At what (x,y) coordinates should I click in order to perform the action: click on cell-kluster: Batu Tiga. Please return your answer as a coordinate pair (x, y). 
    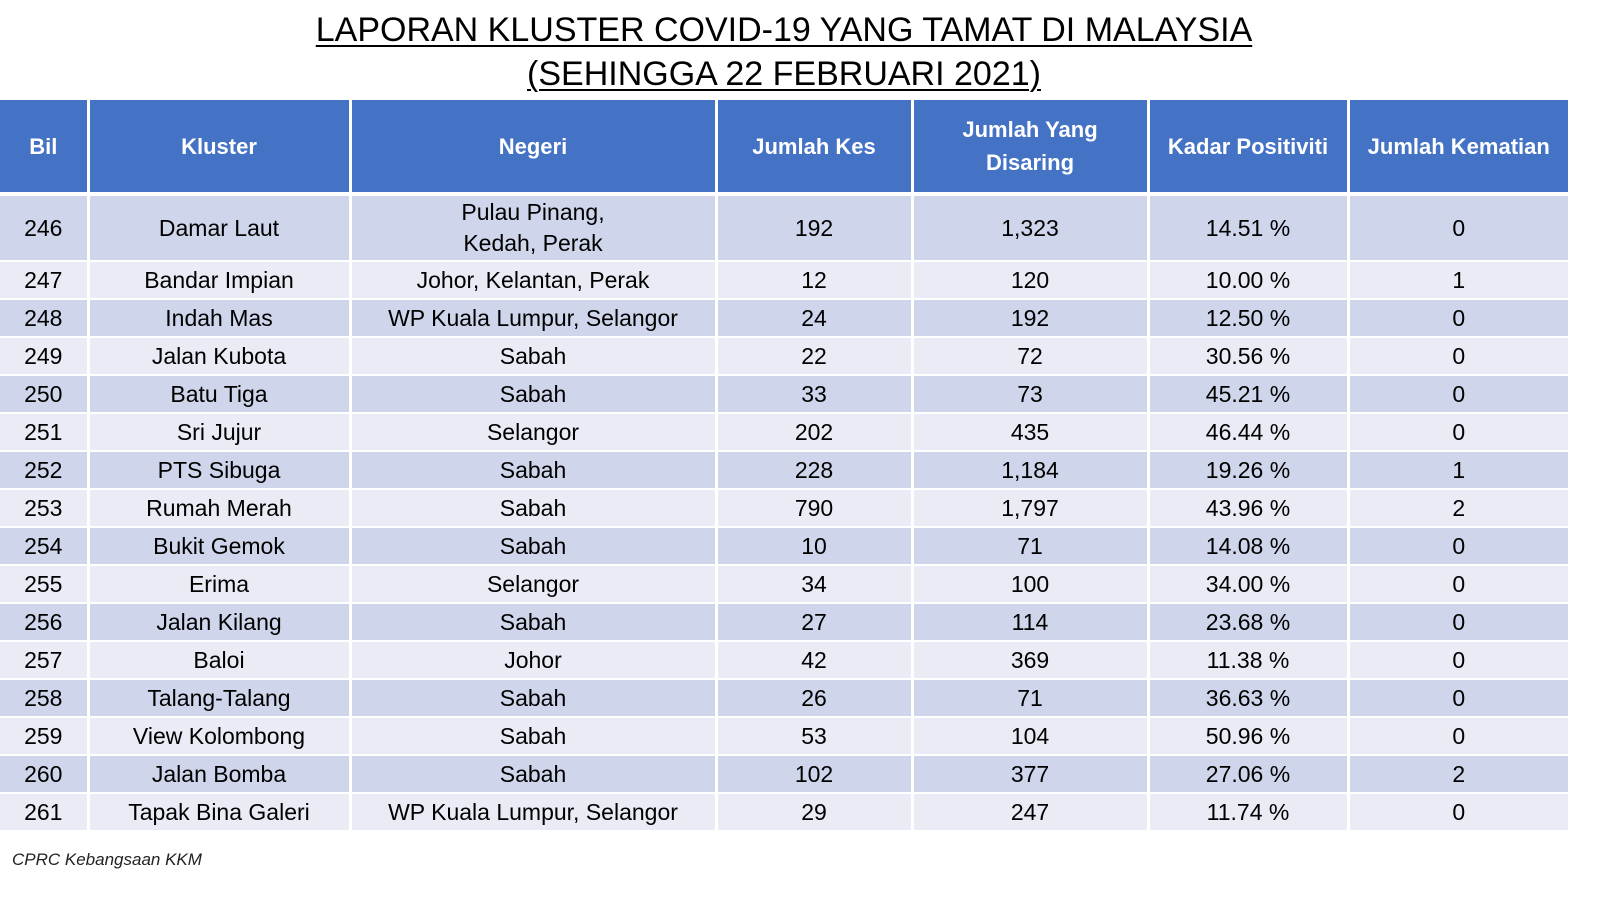
    Looking at the image, I should click on (219, 394).